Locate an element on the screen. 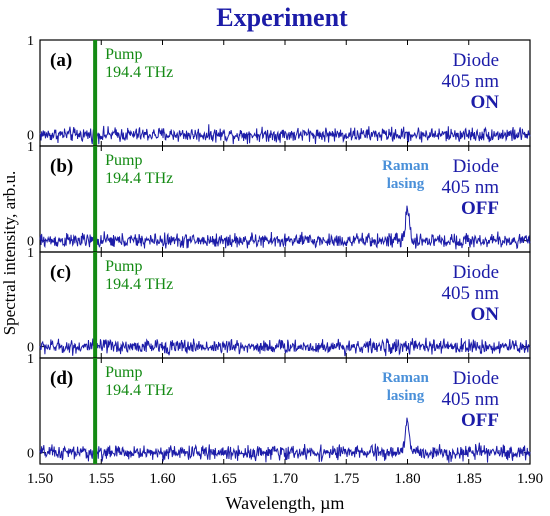  x-tick-label: 1.50 is located at coordinates (40, 479).